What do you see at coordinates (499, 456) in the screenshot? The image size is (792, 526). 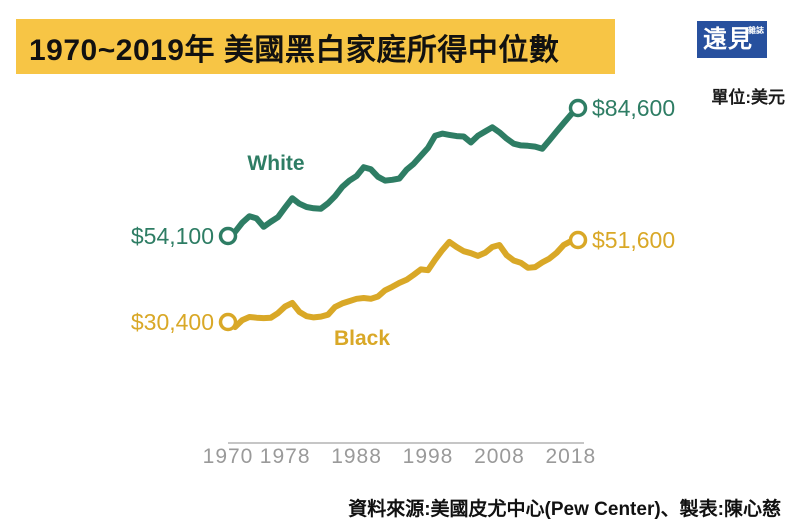 I see `x-tick-2008: 2008` at bounding box center [499, 456].